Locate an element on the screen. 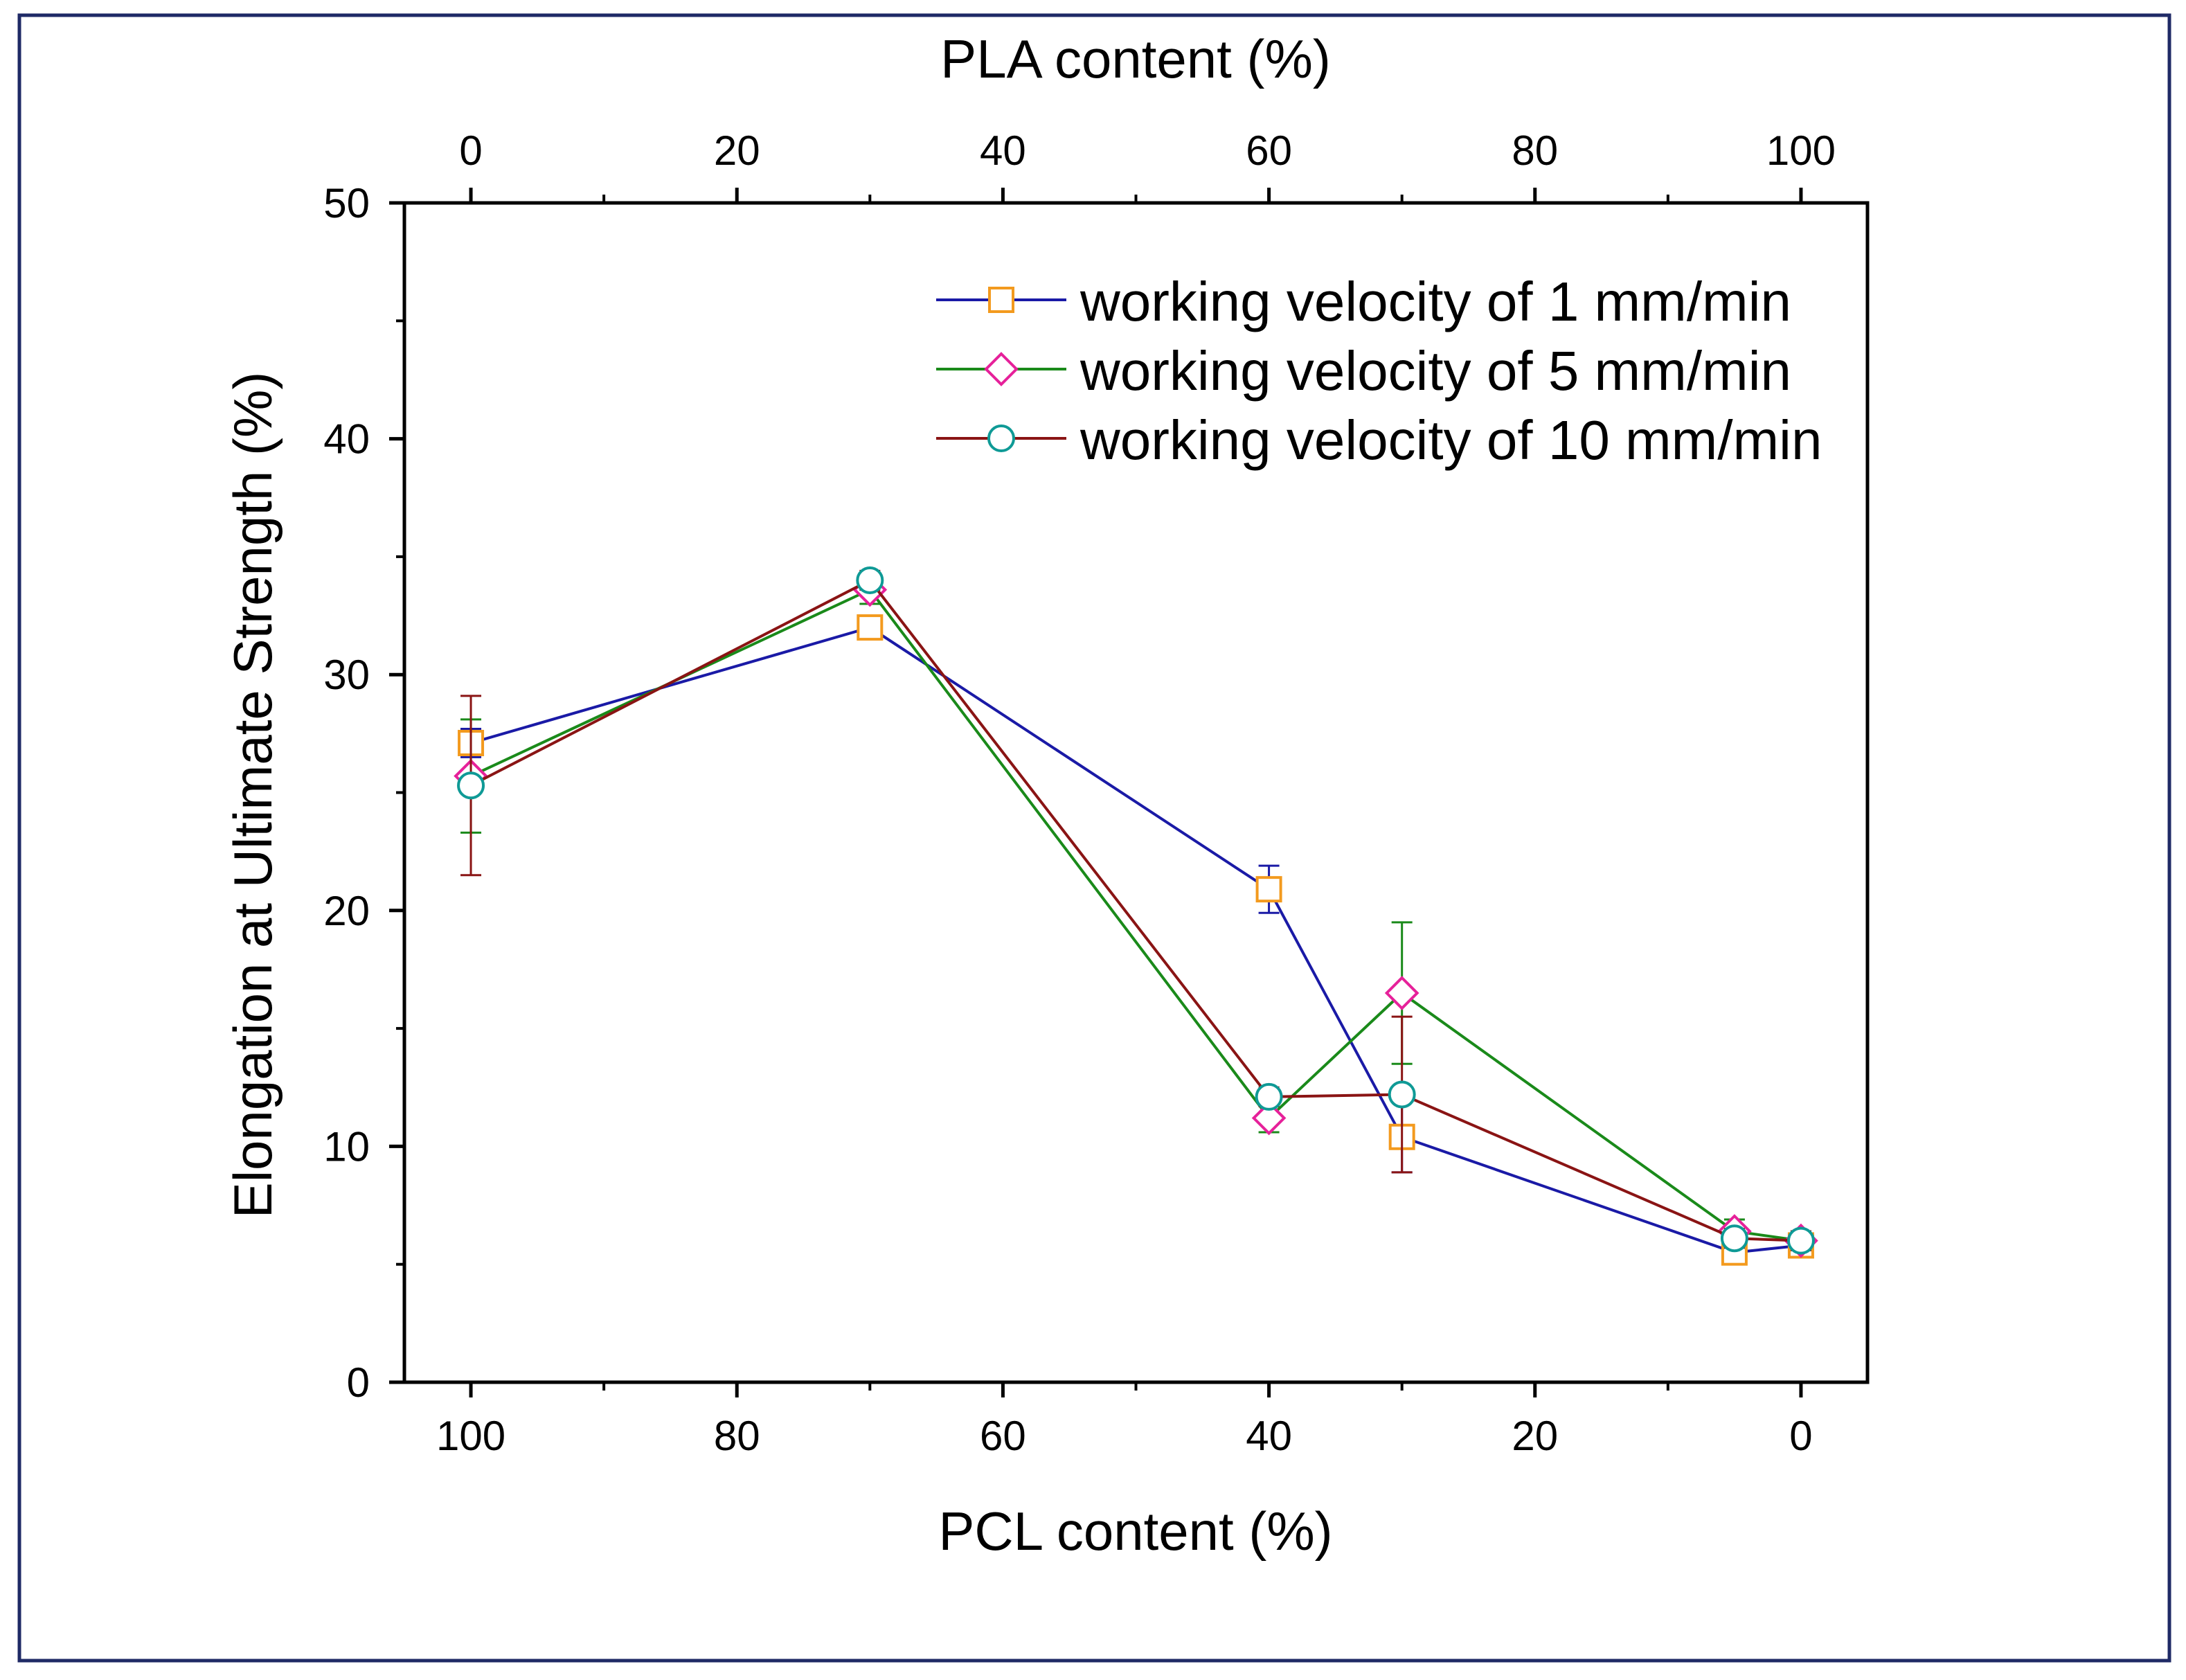 The height and width of the screenshot is (1680, 2186). y-axis-ticks: 0 10 20 30 40 50 is located at coordinates (363, 793).